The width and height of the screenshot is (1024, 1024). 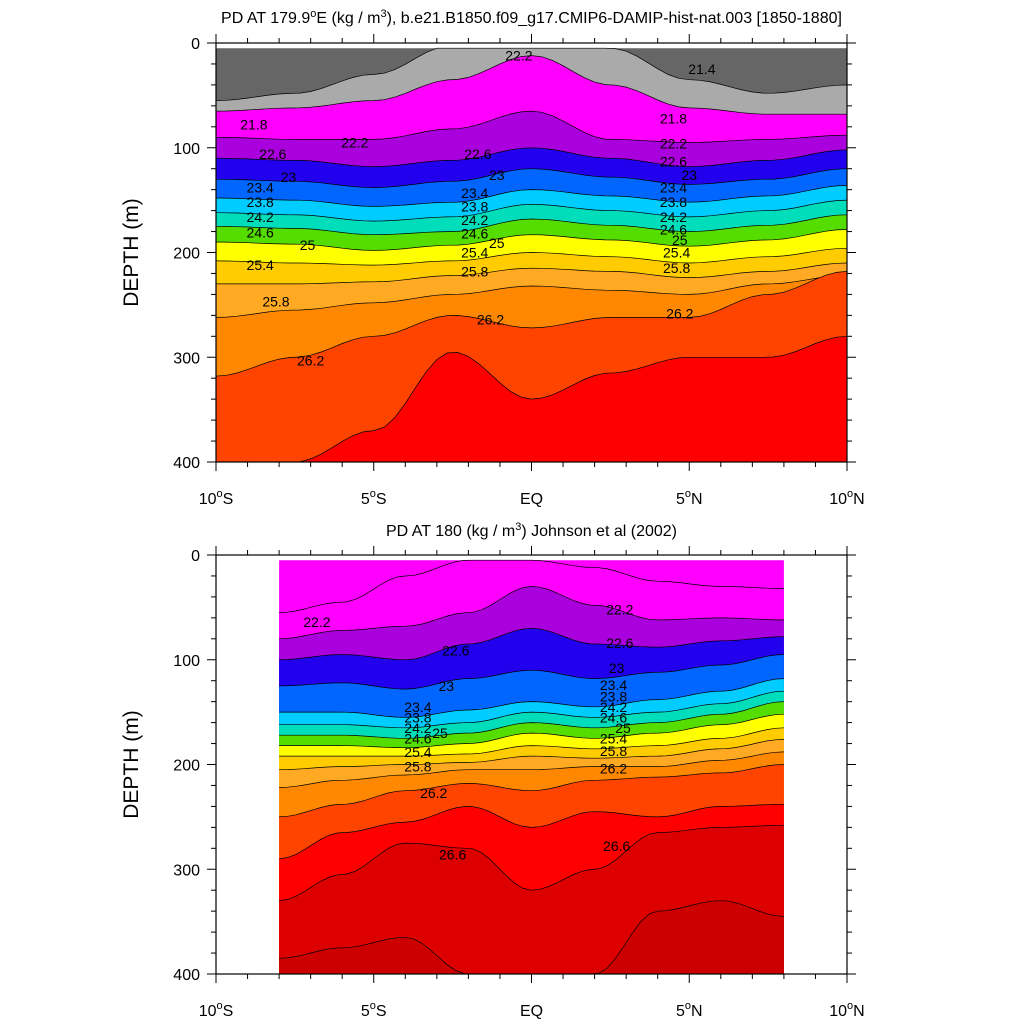 What do you see at coordinates (531, 324) in the screenshot?
I see `contour-line-26.2` at bounding box center [531, 324].